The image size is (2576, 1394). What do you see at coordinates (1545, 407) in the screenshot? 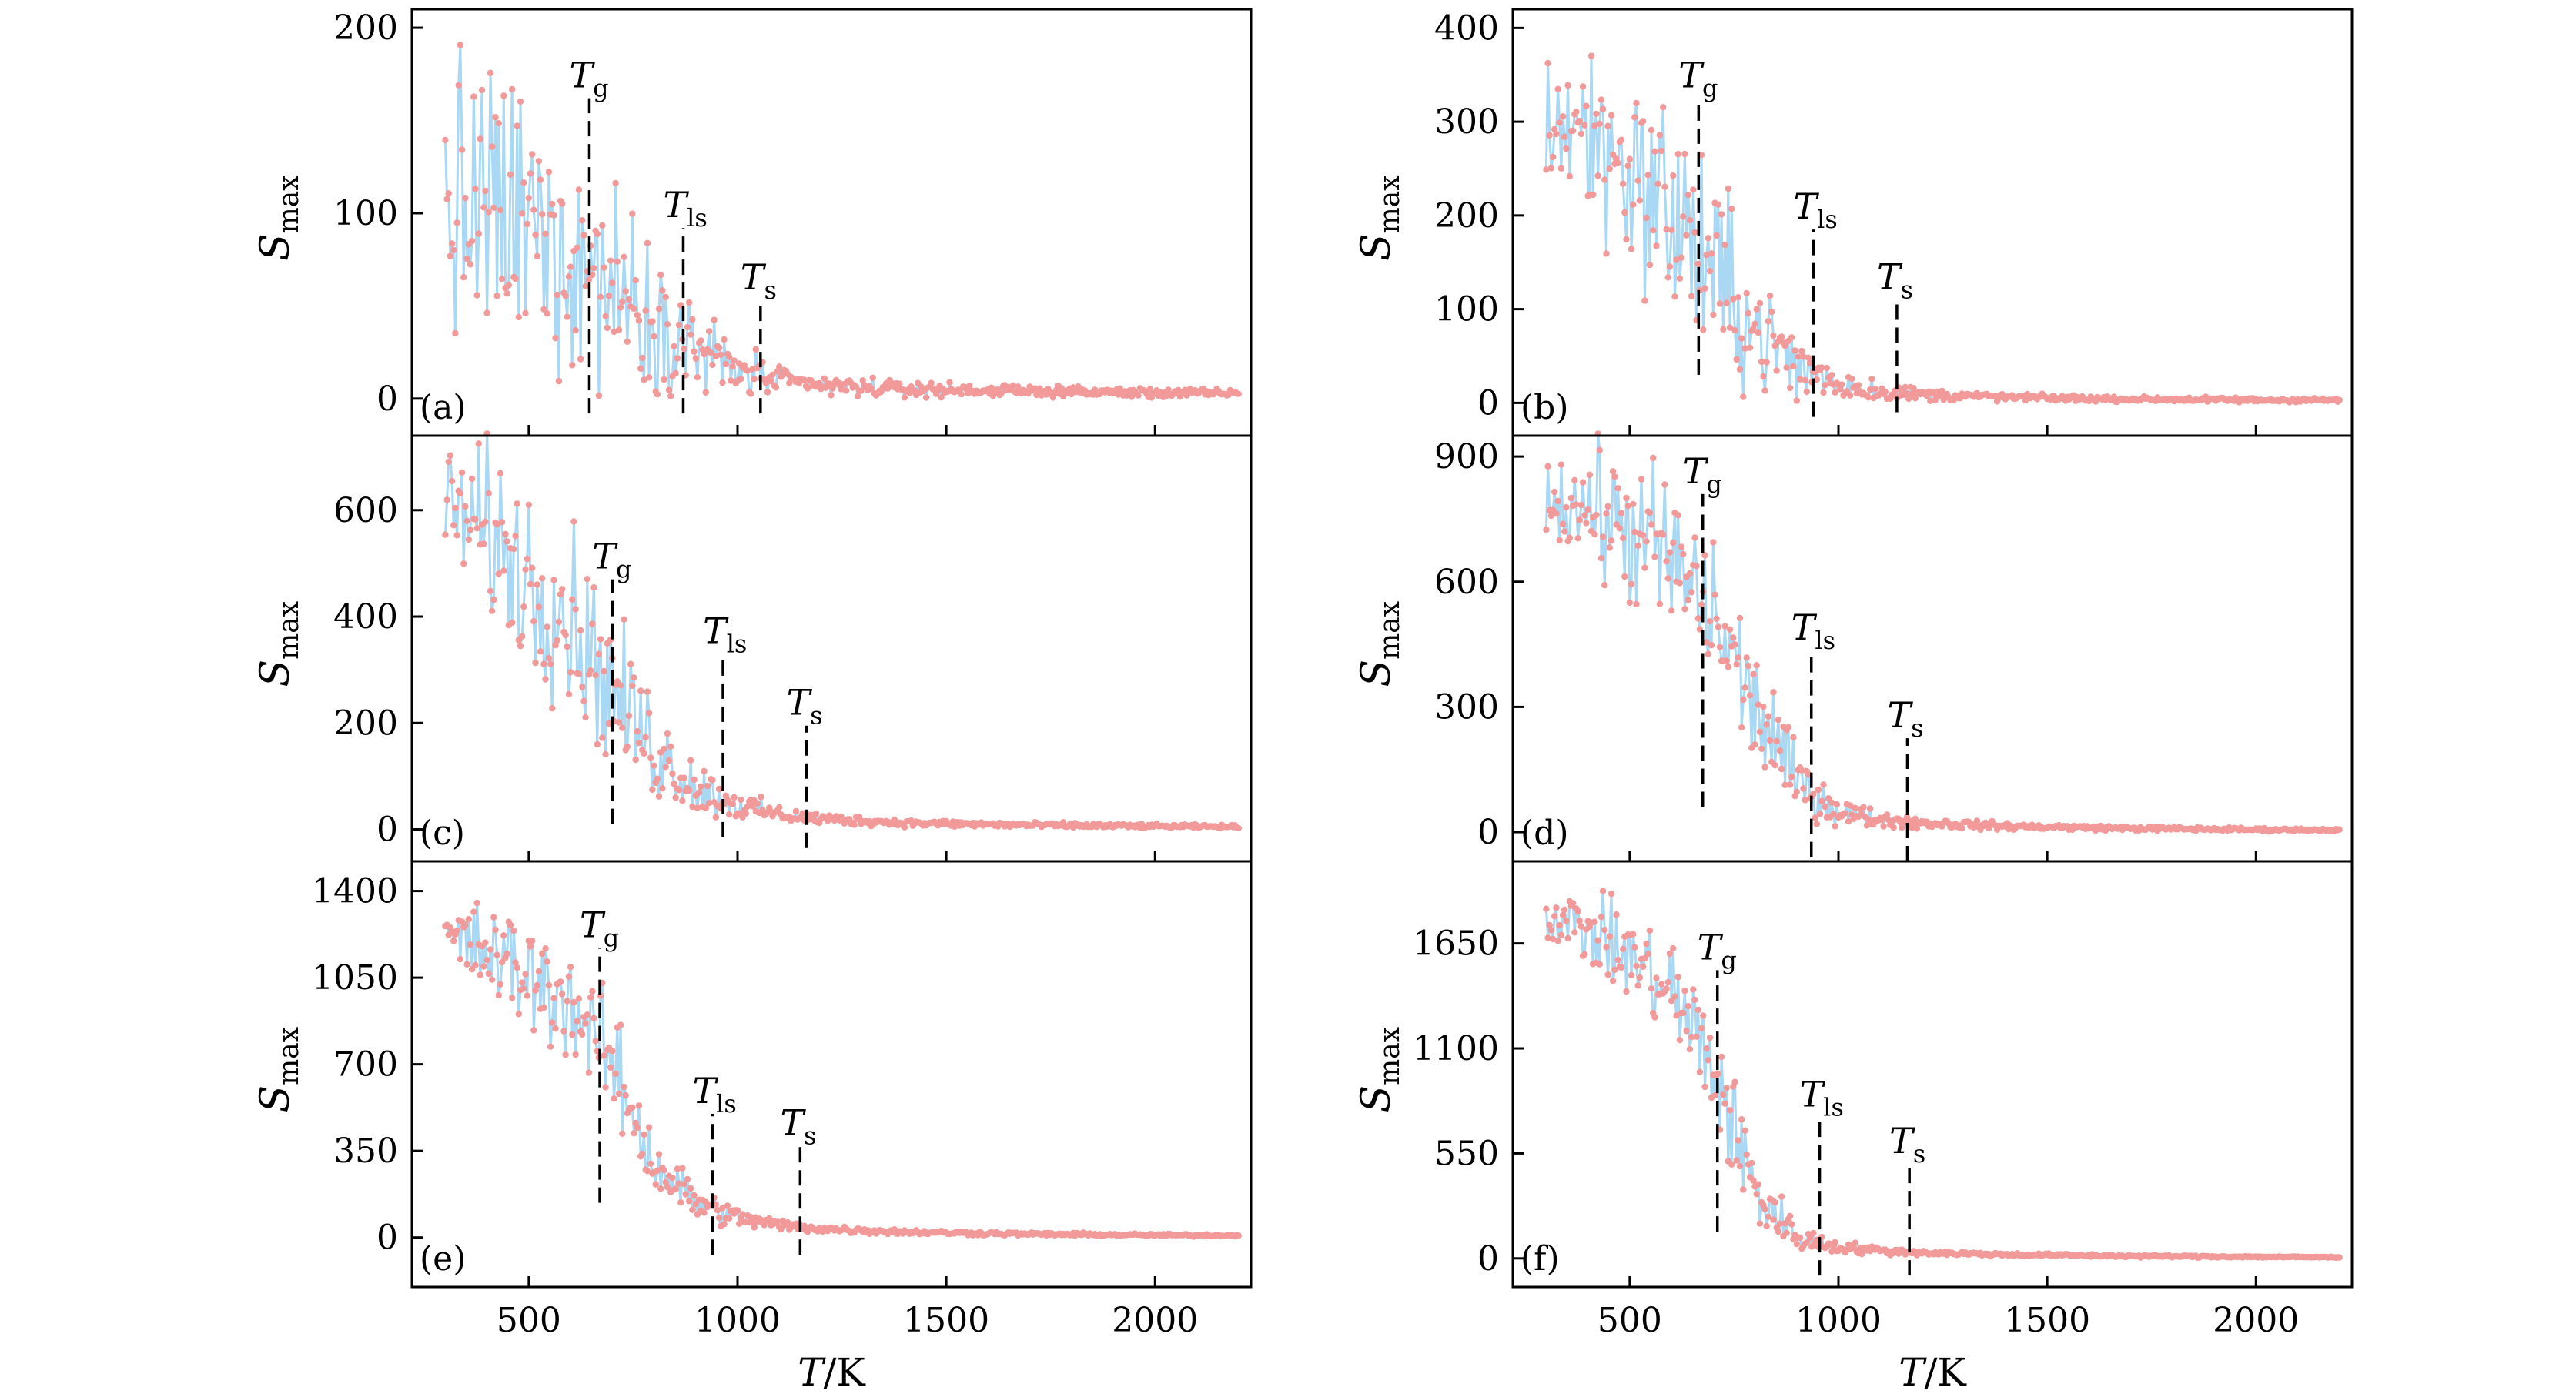
I see `panel-label: (b)` at bounding box center [1545, 407].